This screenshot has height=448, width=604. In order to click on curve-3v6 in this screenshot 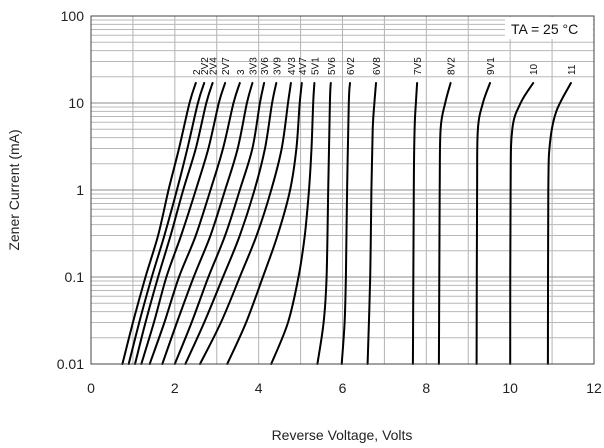, I will do `click(219, 223)`.